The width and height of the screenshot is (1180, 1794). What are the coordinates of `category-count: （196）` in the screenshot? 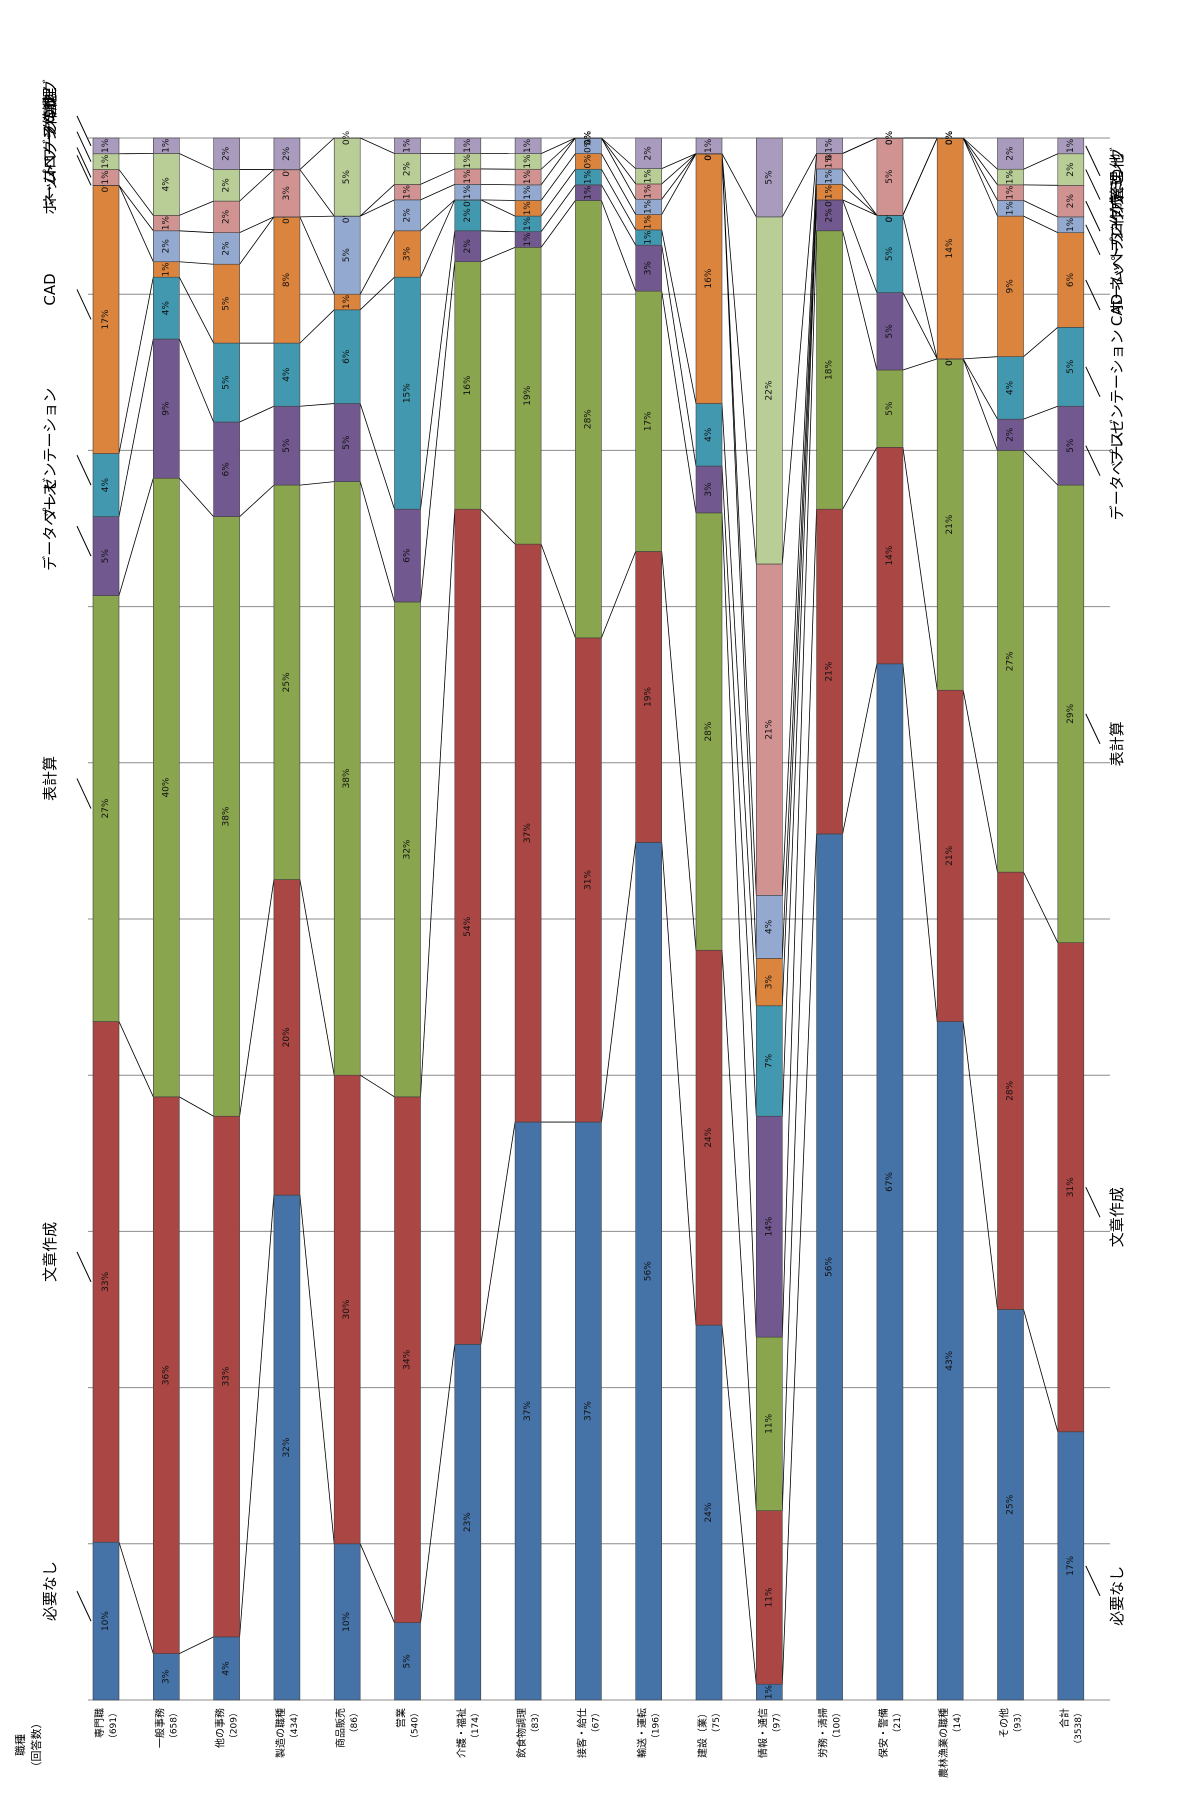 It's located at (656, 1725).